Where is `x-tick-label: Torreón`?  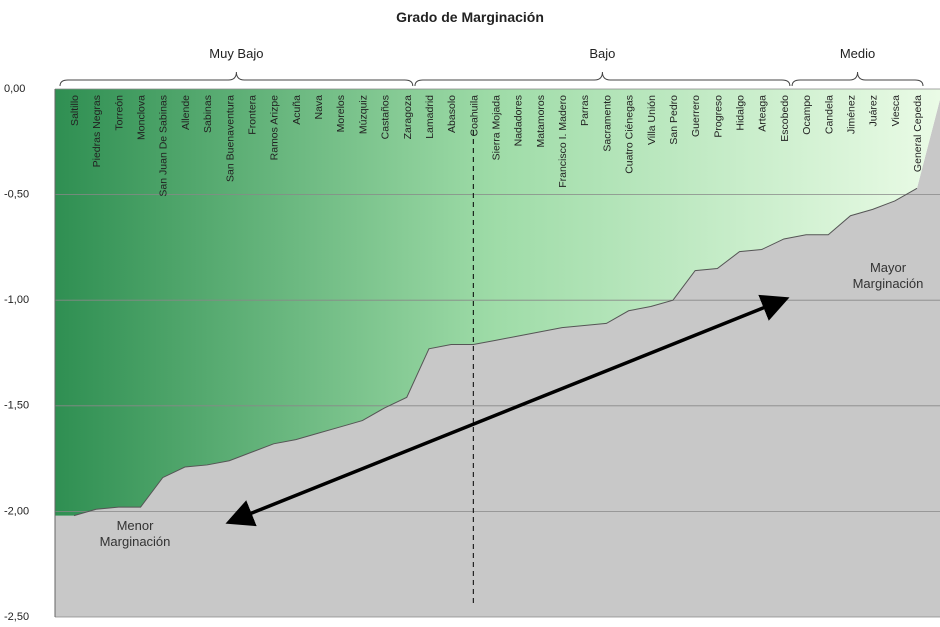 x-tick-label: Torreón is located at coordinates (119, 113).